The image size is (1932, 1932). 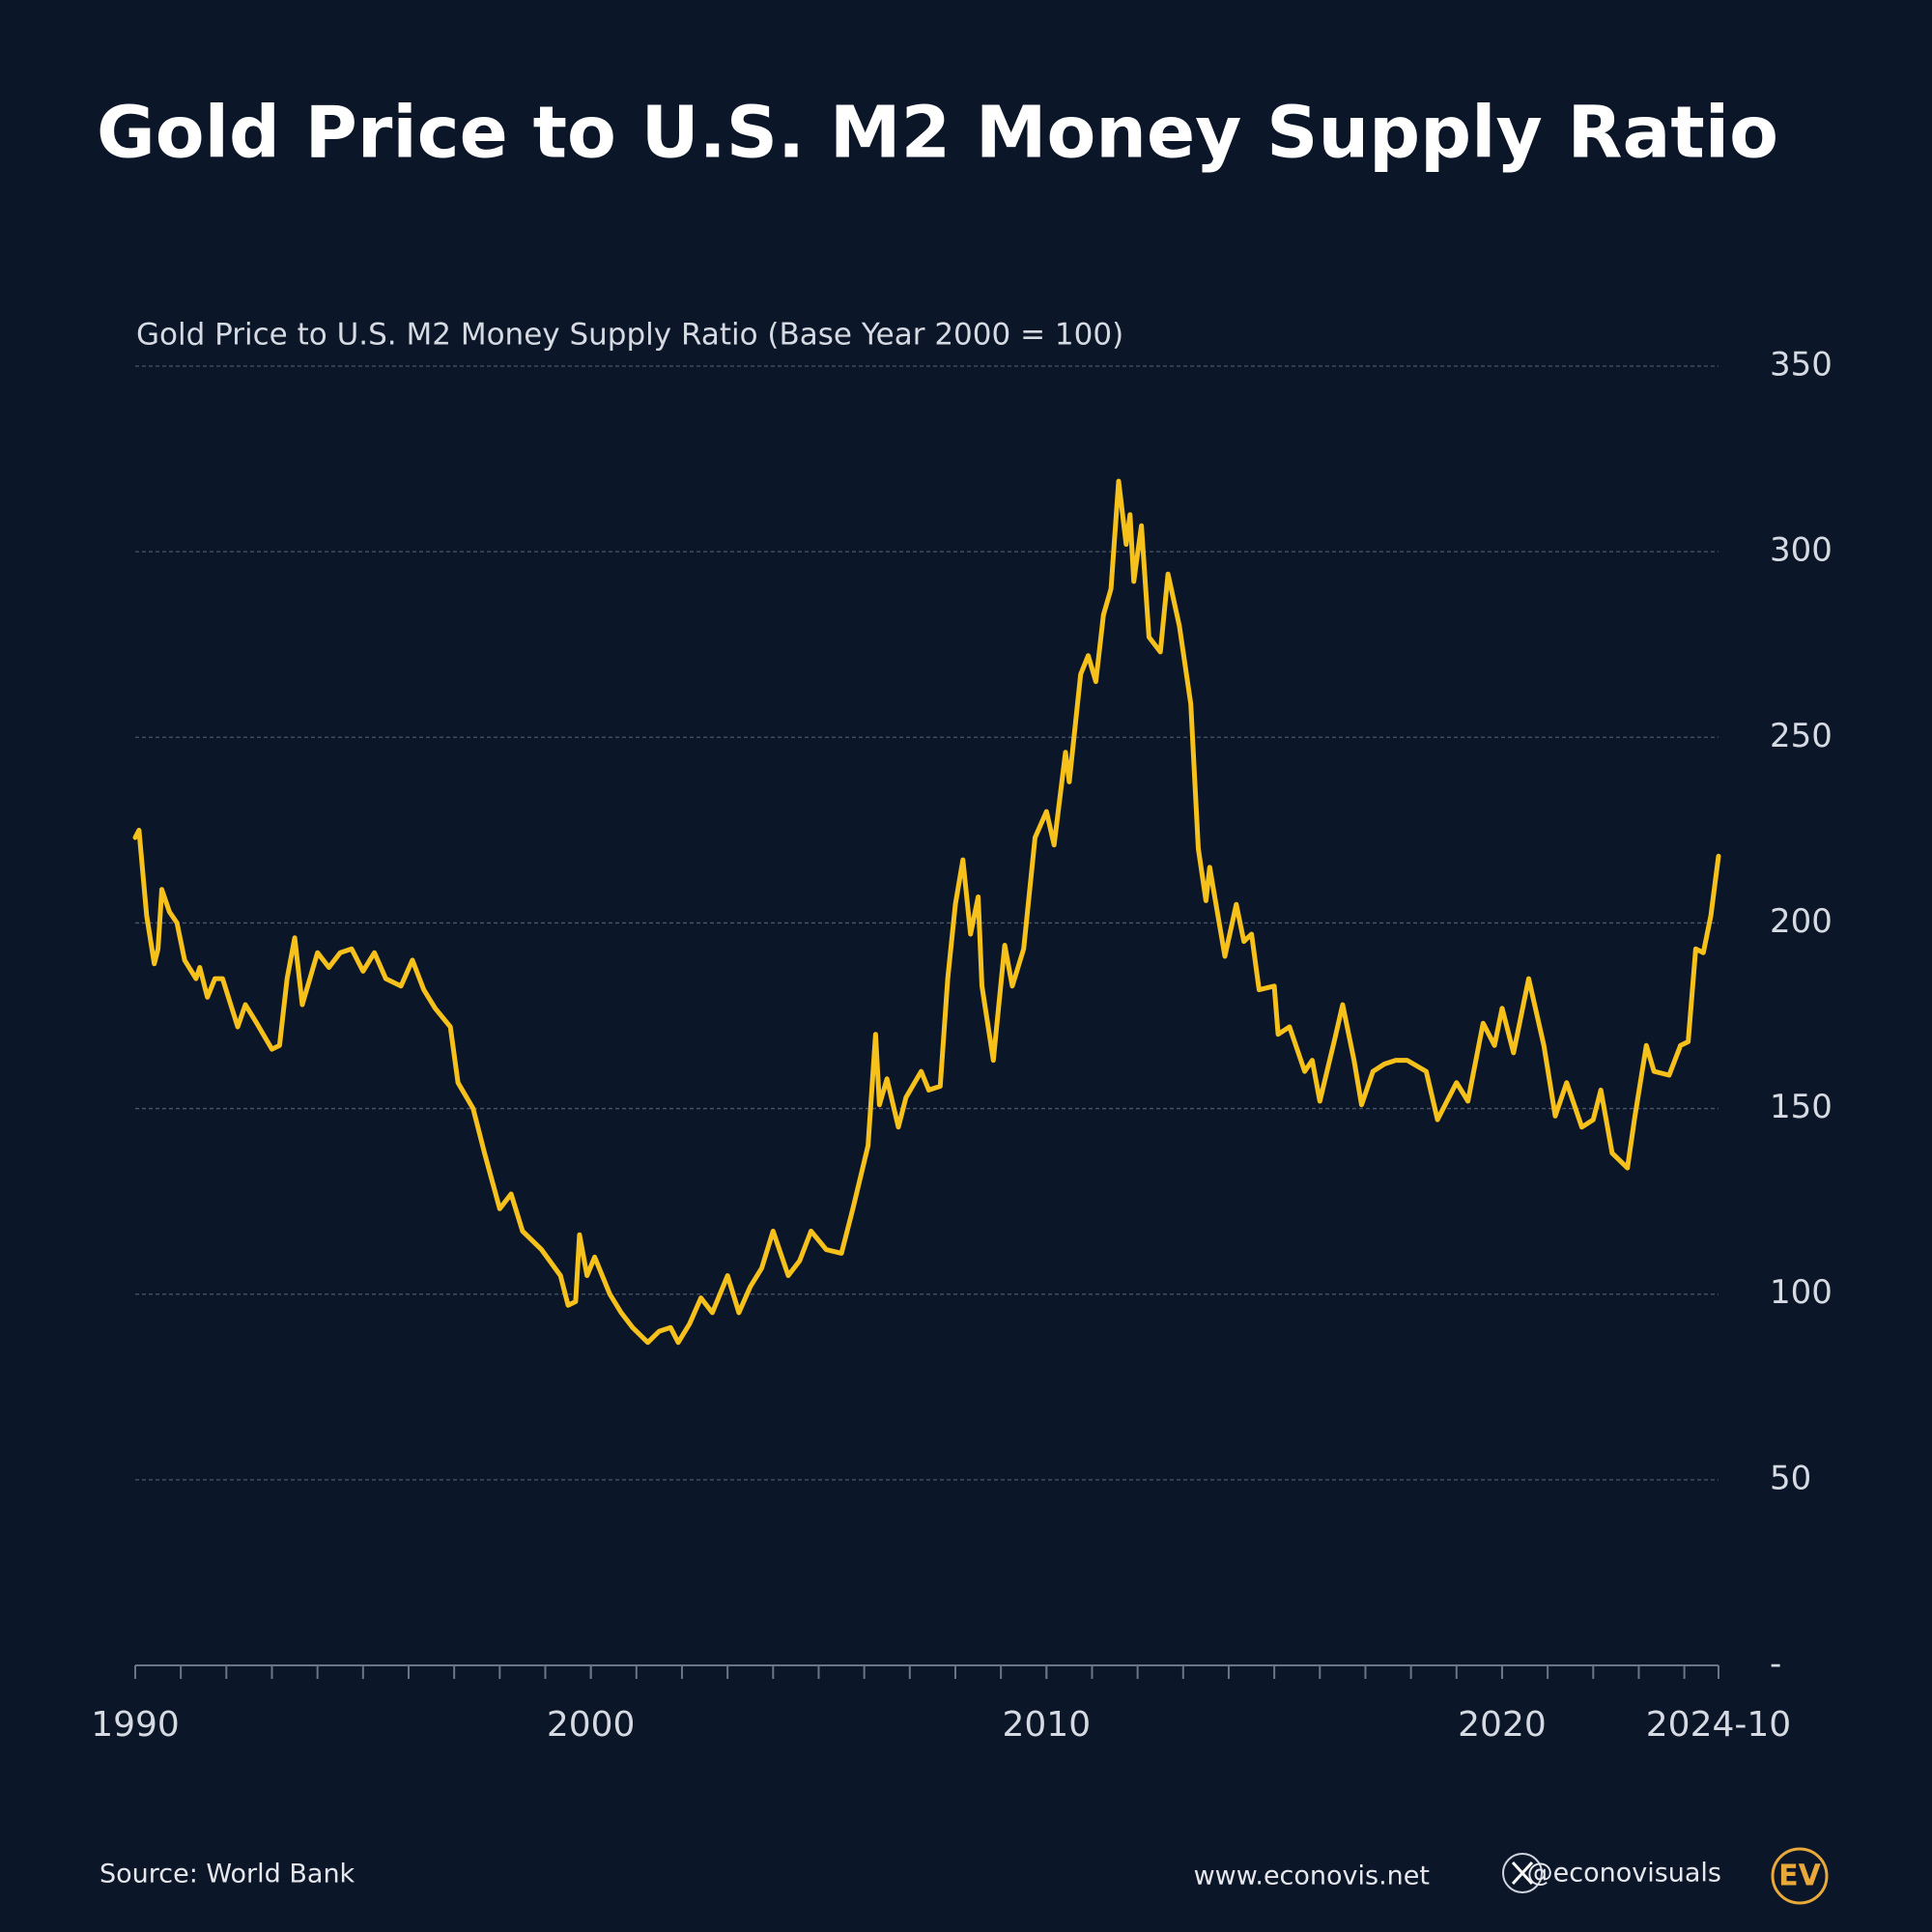 I want to click on y-tick-label: 300, so click(x=1801, y=550).